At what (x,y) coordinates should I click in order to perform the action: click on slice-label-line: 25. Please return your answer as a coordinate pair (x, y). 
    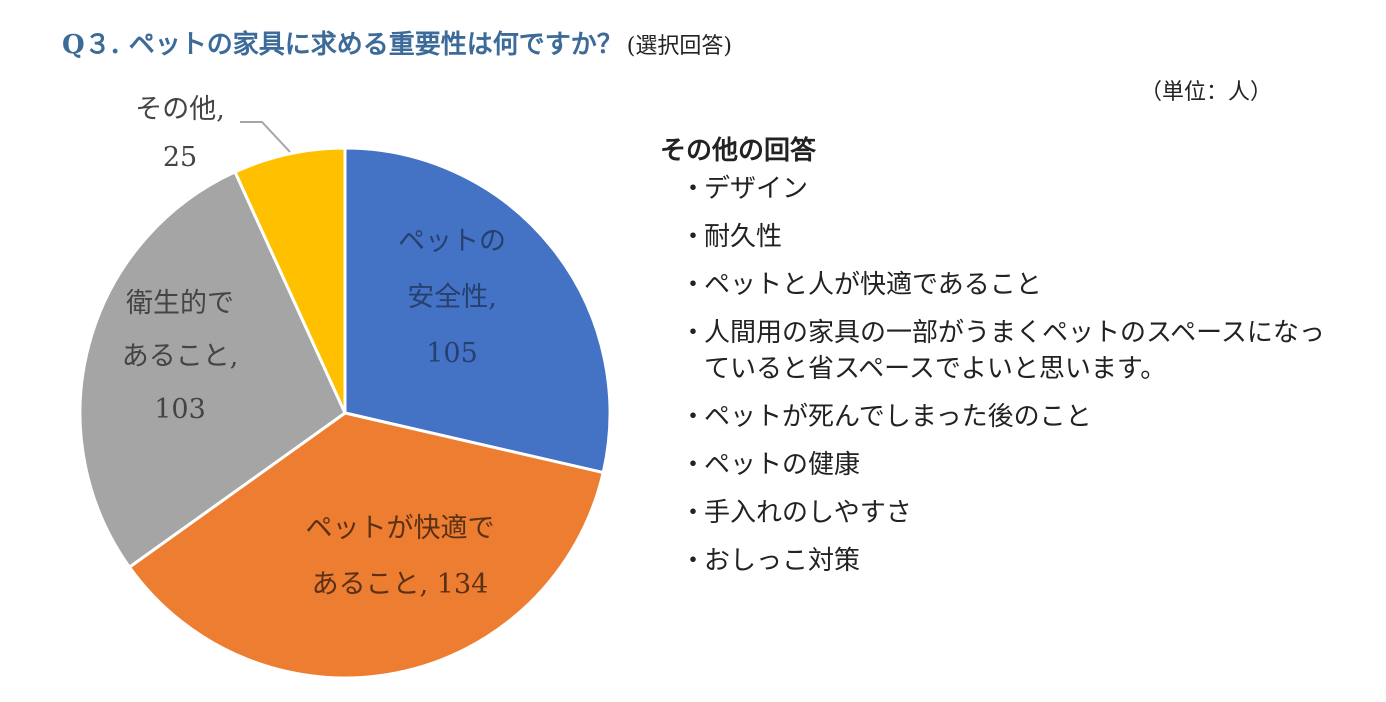
    Looking at the image, I should click on (180, 157).